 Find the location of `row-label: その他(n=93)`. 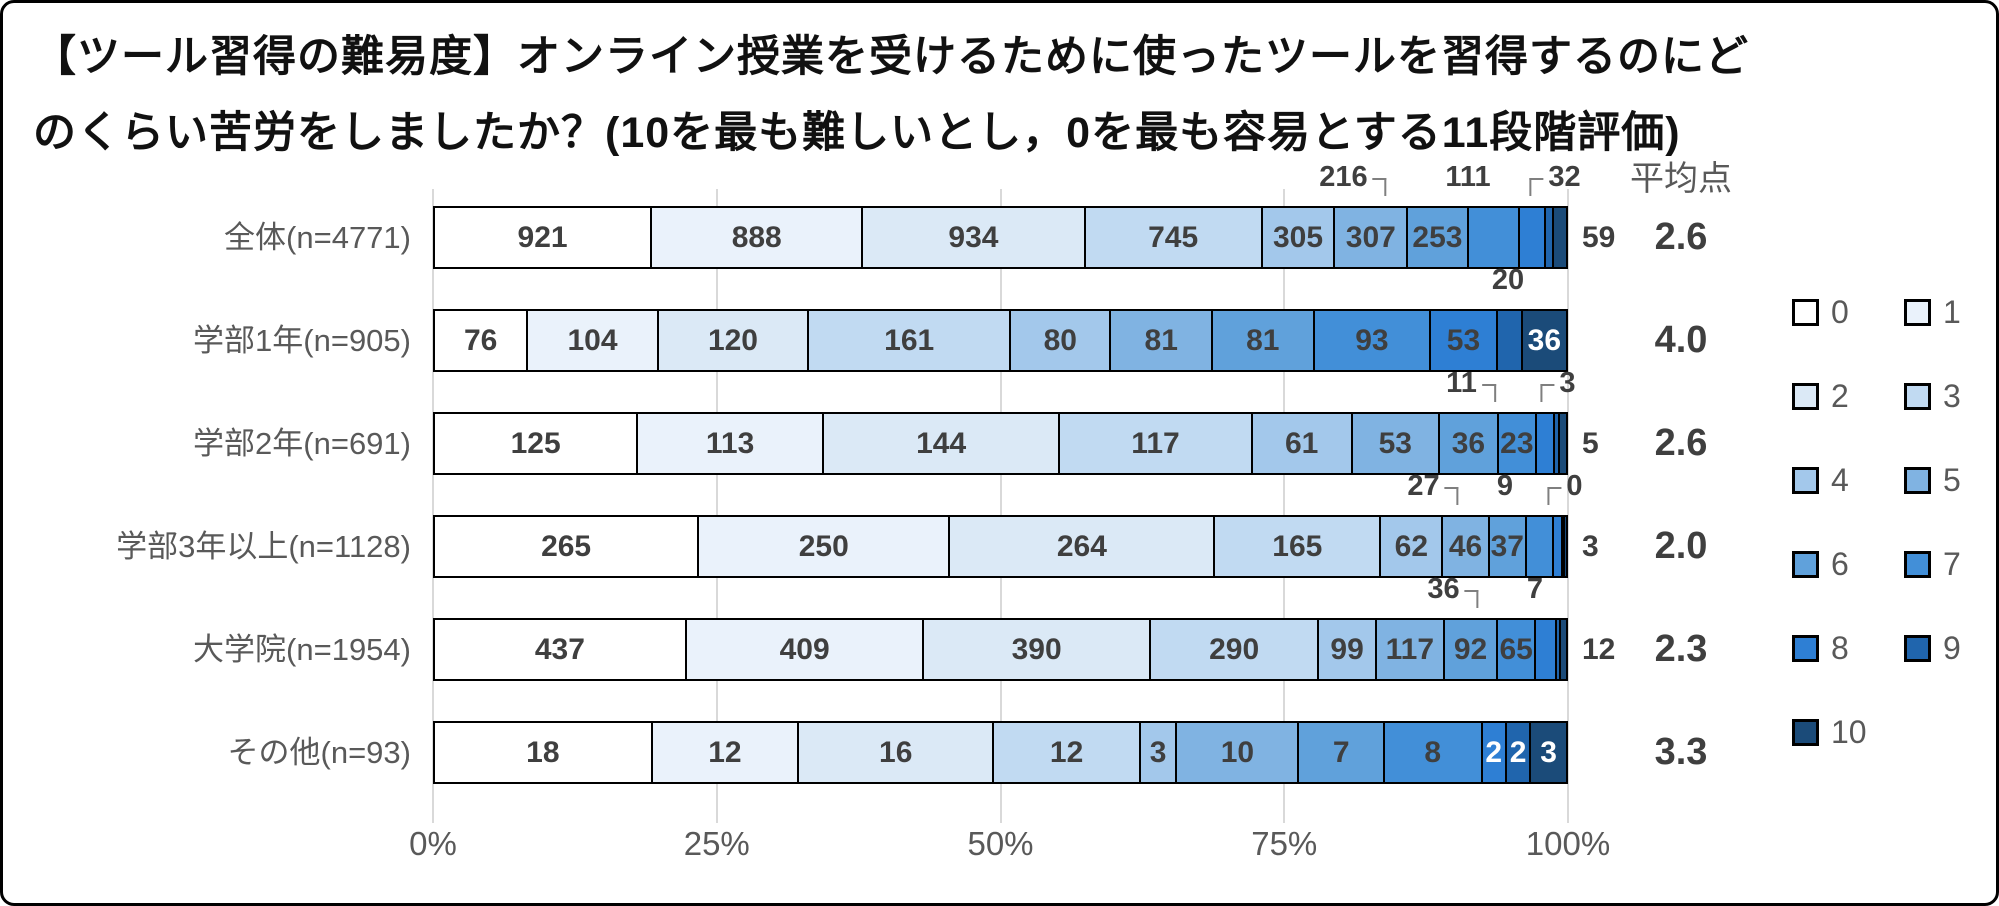

row-label: その他(n=93) is located at coordinates (319, 752).